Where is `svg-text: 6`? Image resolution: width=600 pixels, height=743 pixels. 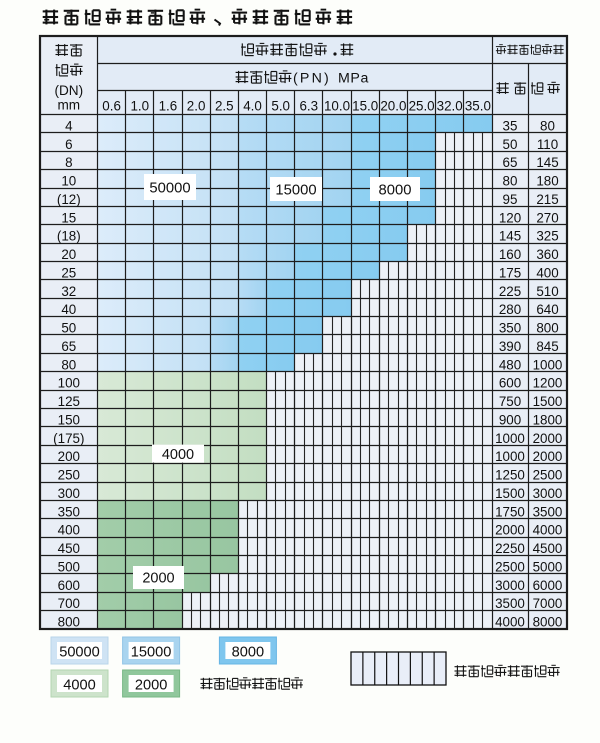
svg-text: 6 is located at coordinates (68, 144).